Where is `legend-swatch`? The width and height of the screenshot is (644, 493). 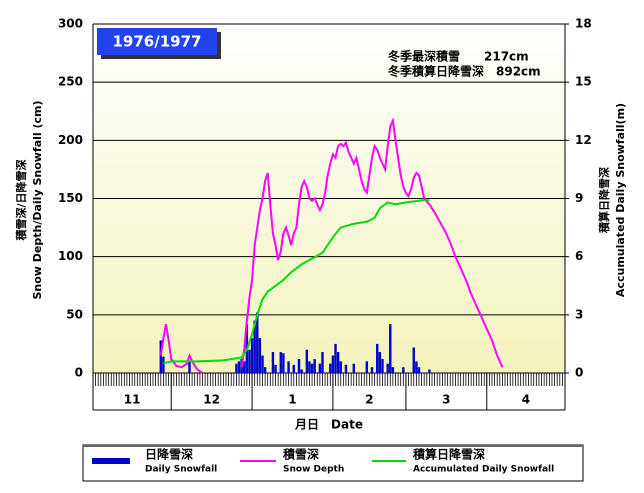 legend-swatch is located at coordinates (111, 461).